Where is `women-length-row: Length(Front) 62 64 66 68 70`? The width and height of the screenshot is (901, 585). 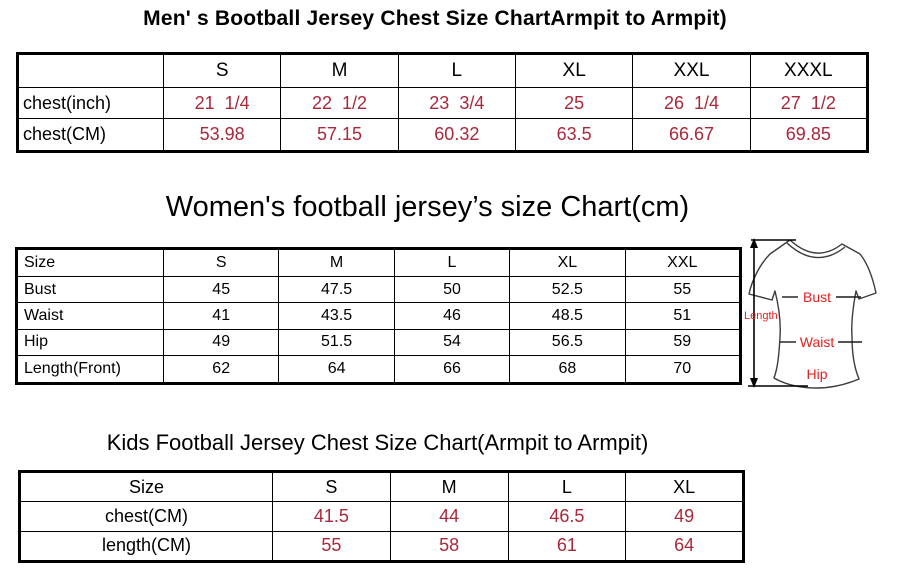 women-length-row: Length(Front) 62 64 66 68 70 is located at coordinates (379, 369).